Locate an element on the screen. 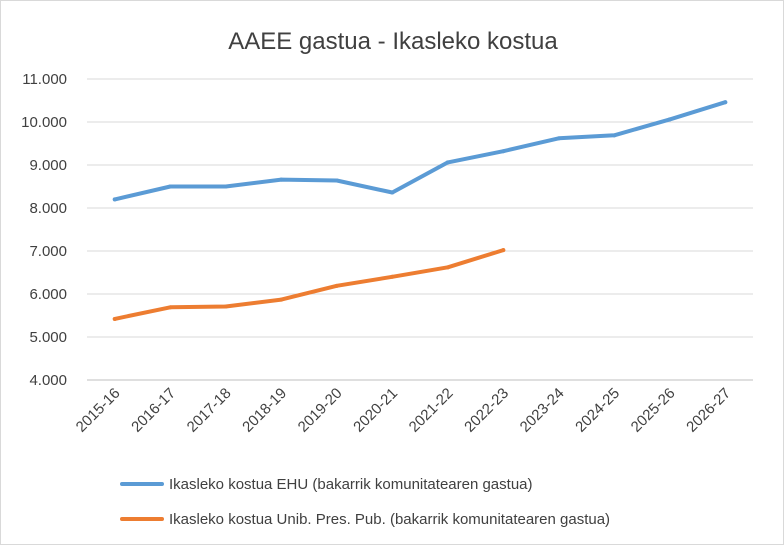  x-tick-label: 2017-18 is located at coordinates (209, 410).